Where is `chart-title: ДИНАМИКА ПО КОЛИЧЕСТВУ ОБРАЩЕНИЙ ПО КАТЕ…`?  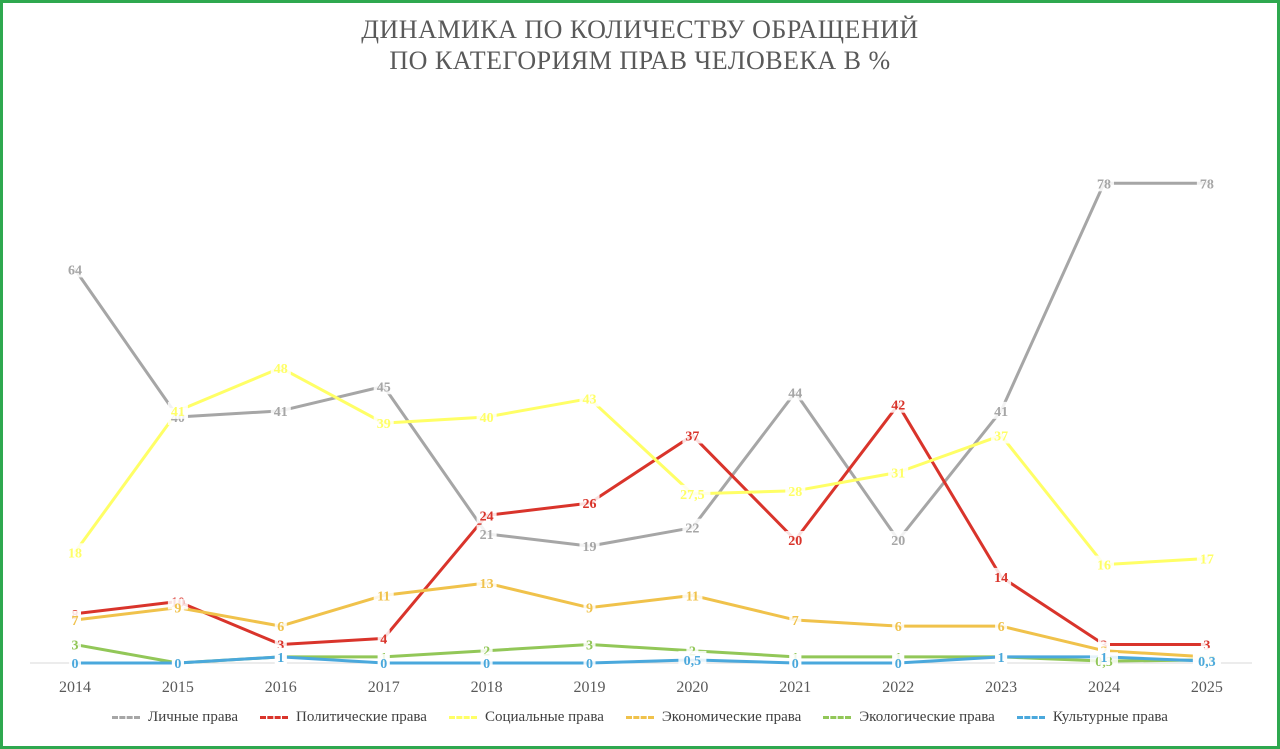
chart-title: ДИНАМИКА ПО КОЛИЧЕСТВУ ОБРАЩЕНИЙ ПО КАТЕ… is located at coordinates (640, 45).